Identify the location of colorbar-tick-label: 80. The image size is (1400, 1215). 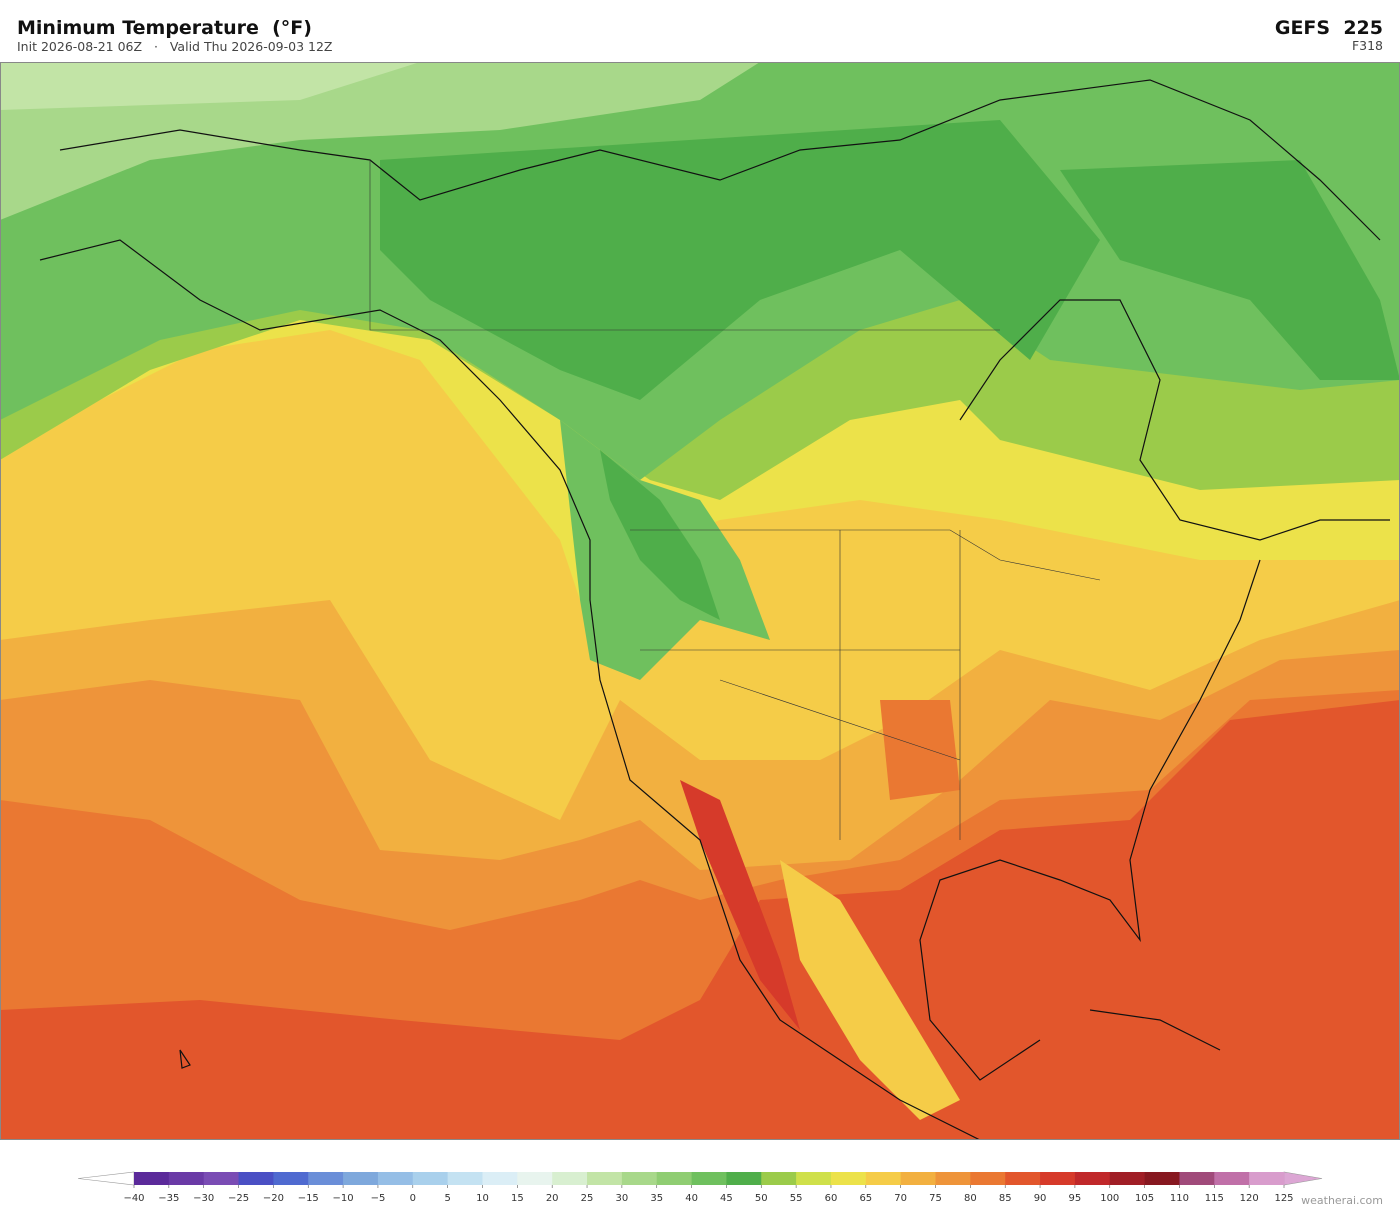
(970, 1198).